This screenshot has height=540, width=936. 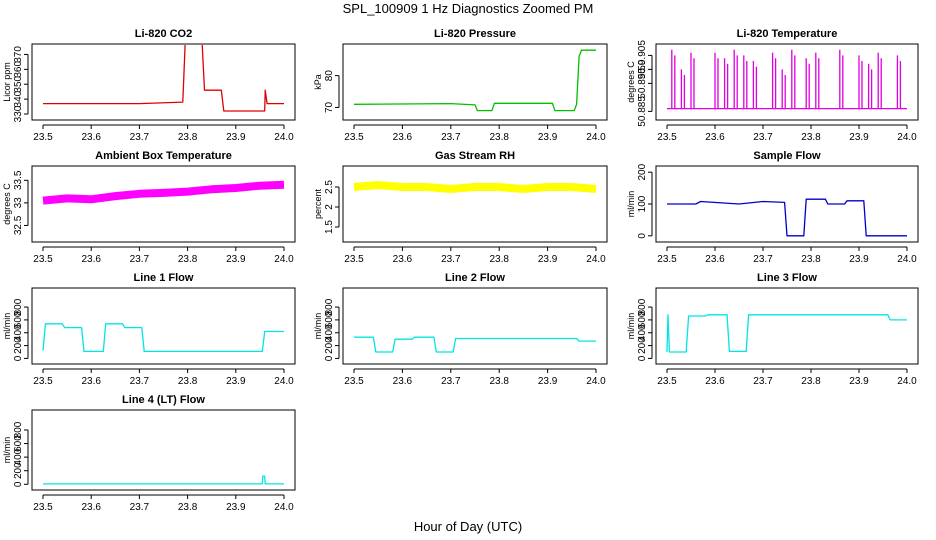 I want to click on chart-title: Li-820 Temperature, so click(x=787, y=34).